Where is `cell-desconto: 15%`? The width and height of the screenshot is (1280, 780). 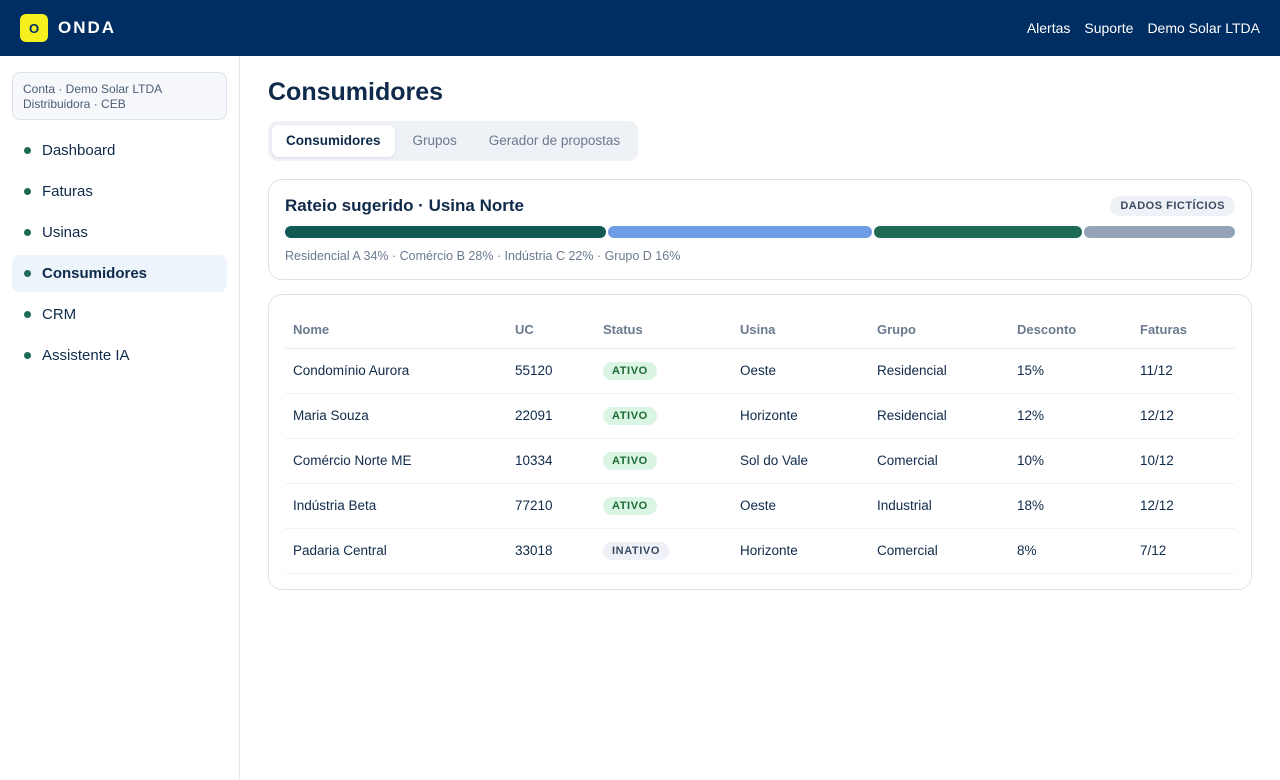
cell-desconto: 15% is located at coordinates (1070, 371).